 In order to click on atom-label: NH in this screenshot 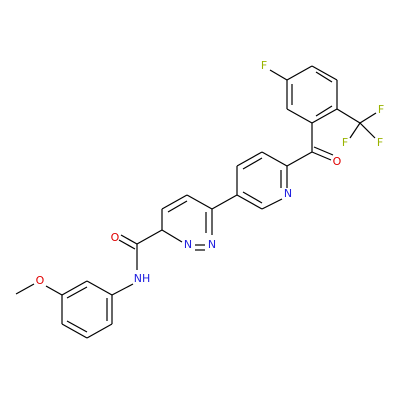, I will do `click(142, 278)`.